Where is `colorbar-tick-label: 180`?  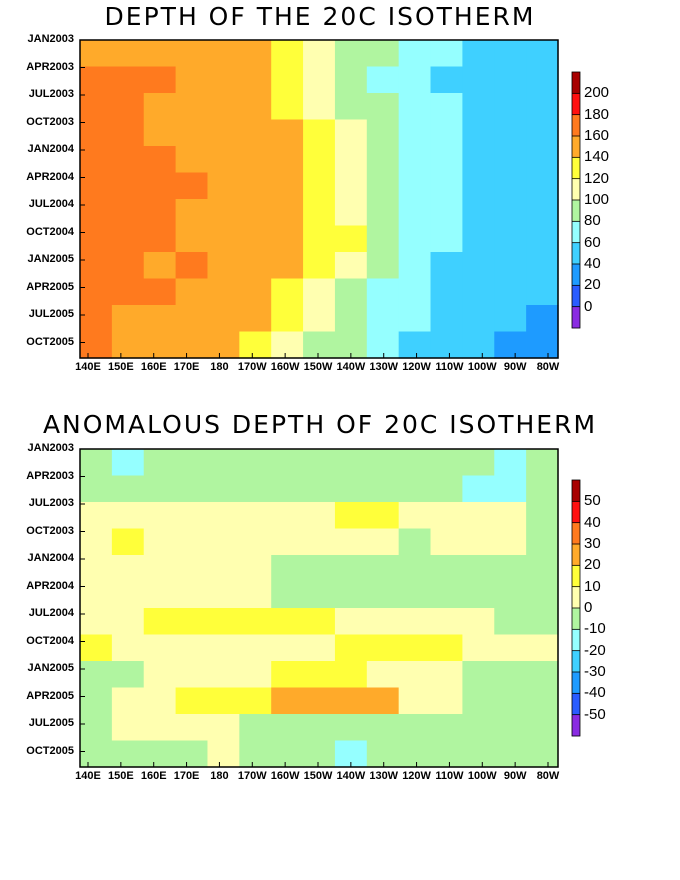
colorbar-tick-label: 180 is located at coordinates (597, 114).